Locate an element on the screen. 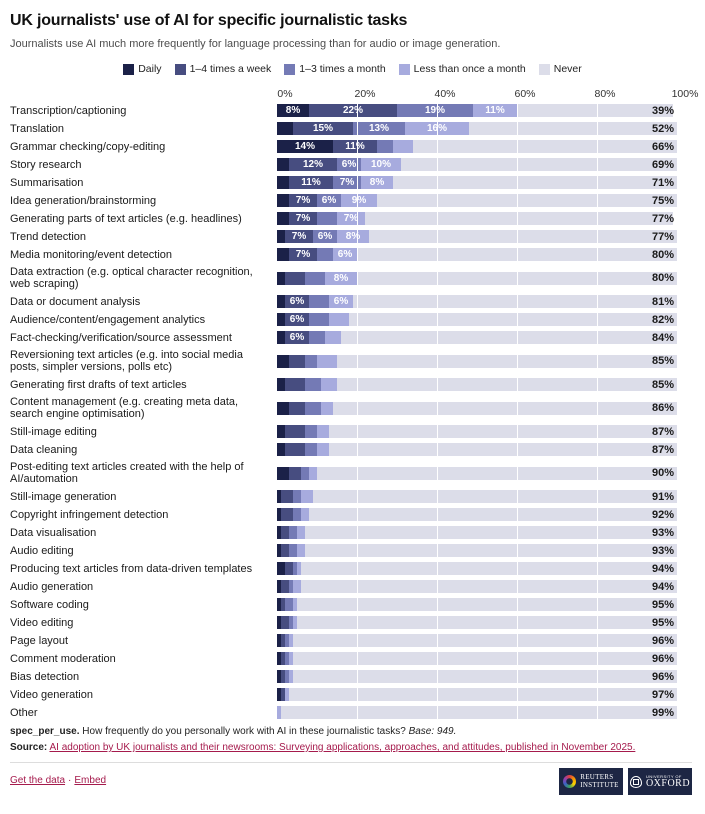  bar-track: 87% is located at coordinates (477, 431).